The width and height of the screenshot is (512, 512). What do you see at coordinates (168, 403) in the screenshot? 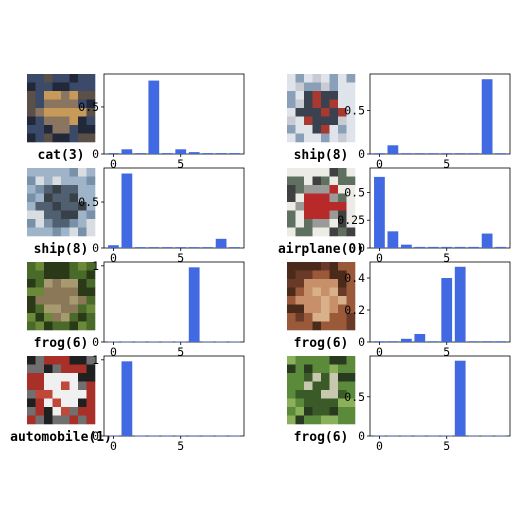
I see `probability-chart: 0 1 0 5` at bounding box center [168, 403].